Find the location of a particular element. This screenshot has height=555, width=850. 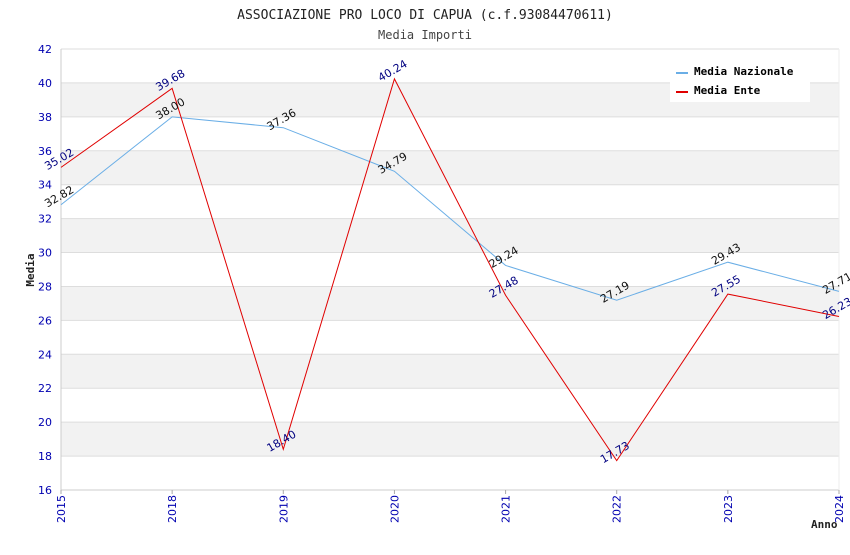

y-tick-label: 30 is located at coordinates (45, 253).